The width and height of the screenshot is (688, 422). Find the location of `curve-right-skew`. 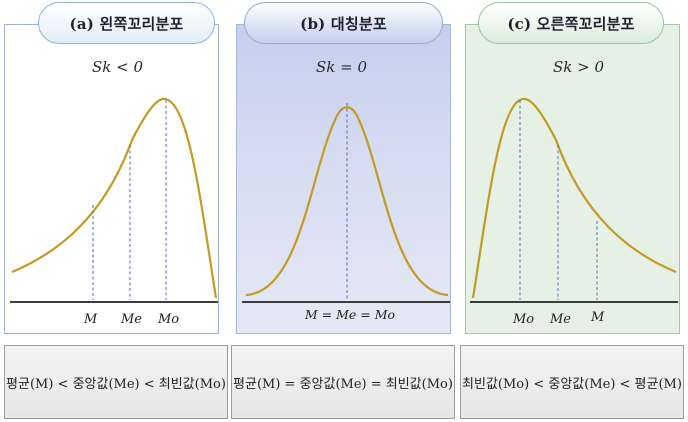

curve-right-skew is located at coordinates (574, 198).